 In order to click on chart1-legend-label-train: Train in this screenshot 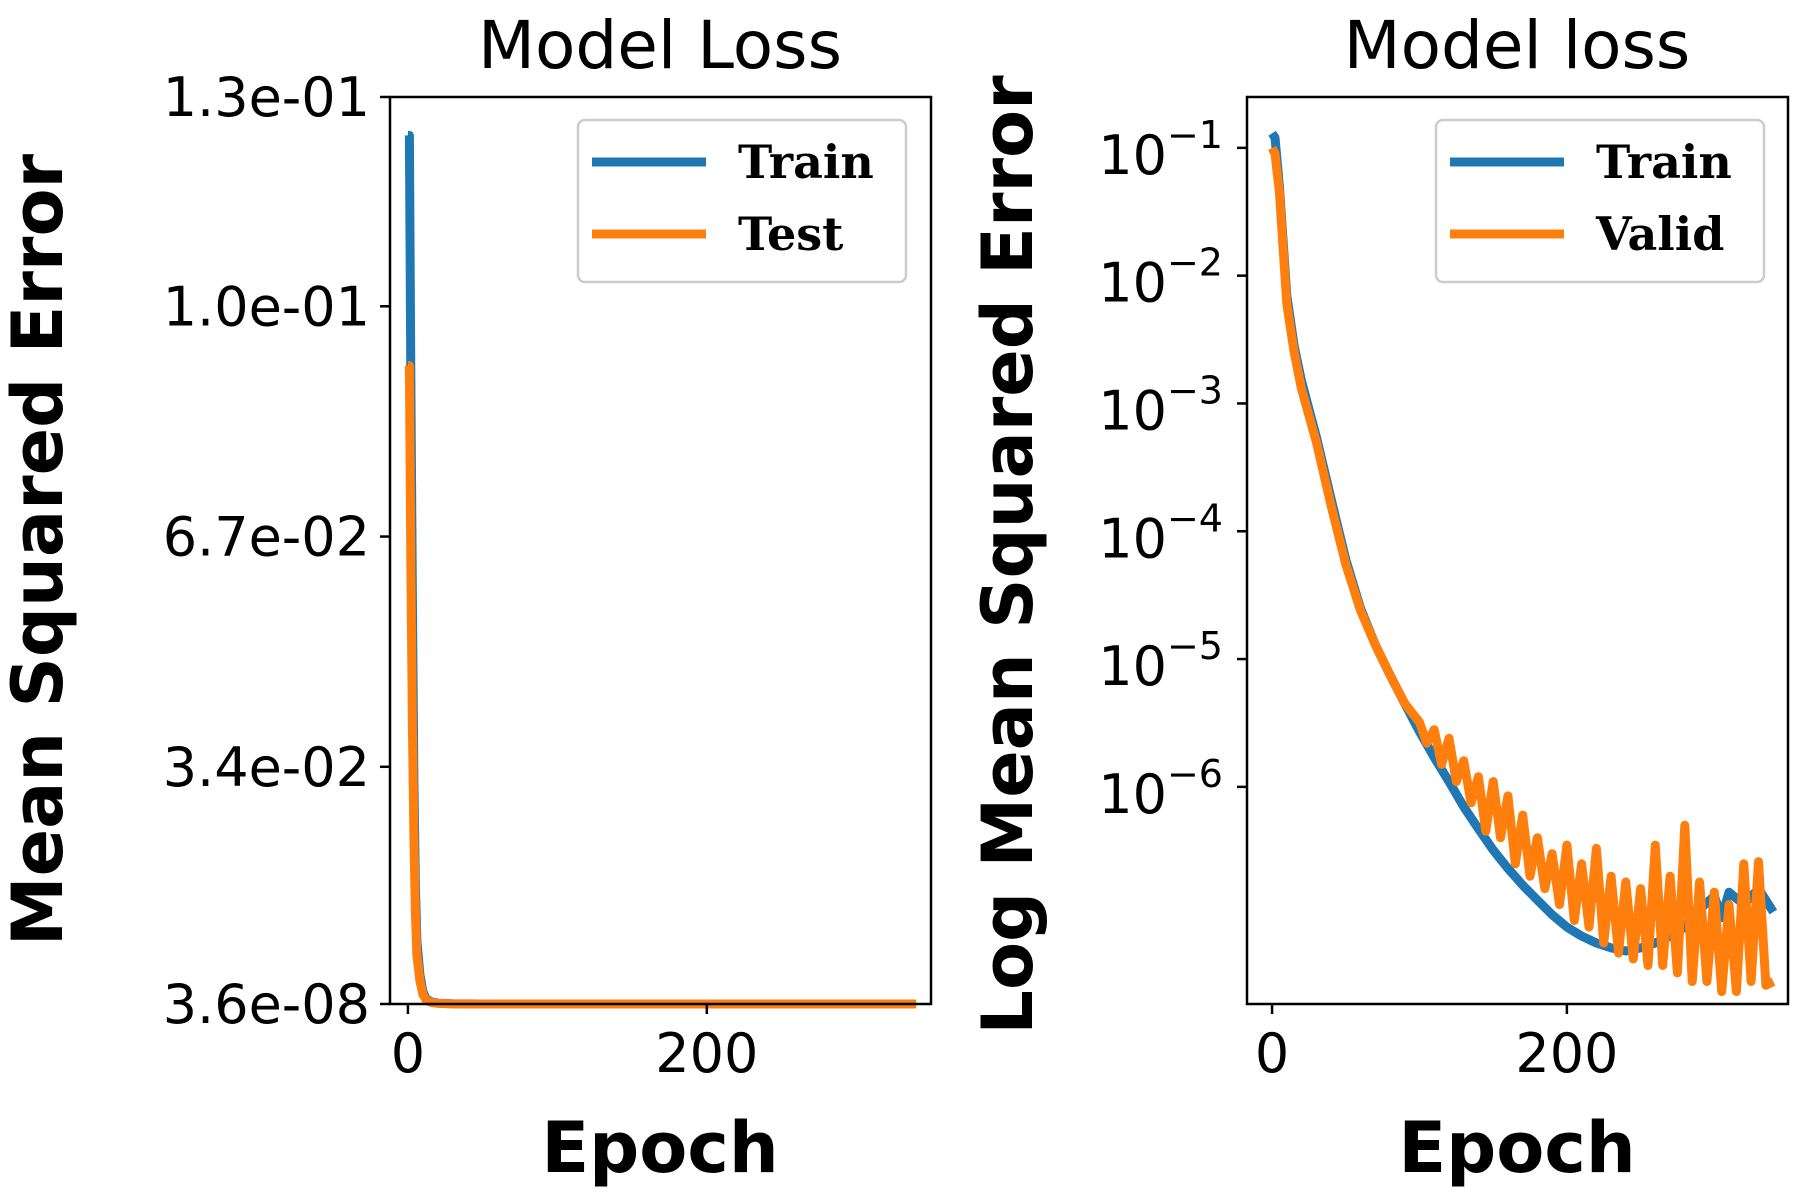, I will do `click(1664, 162)`.